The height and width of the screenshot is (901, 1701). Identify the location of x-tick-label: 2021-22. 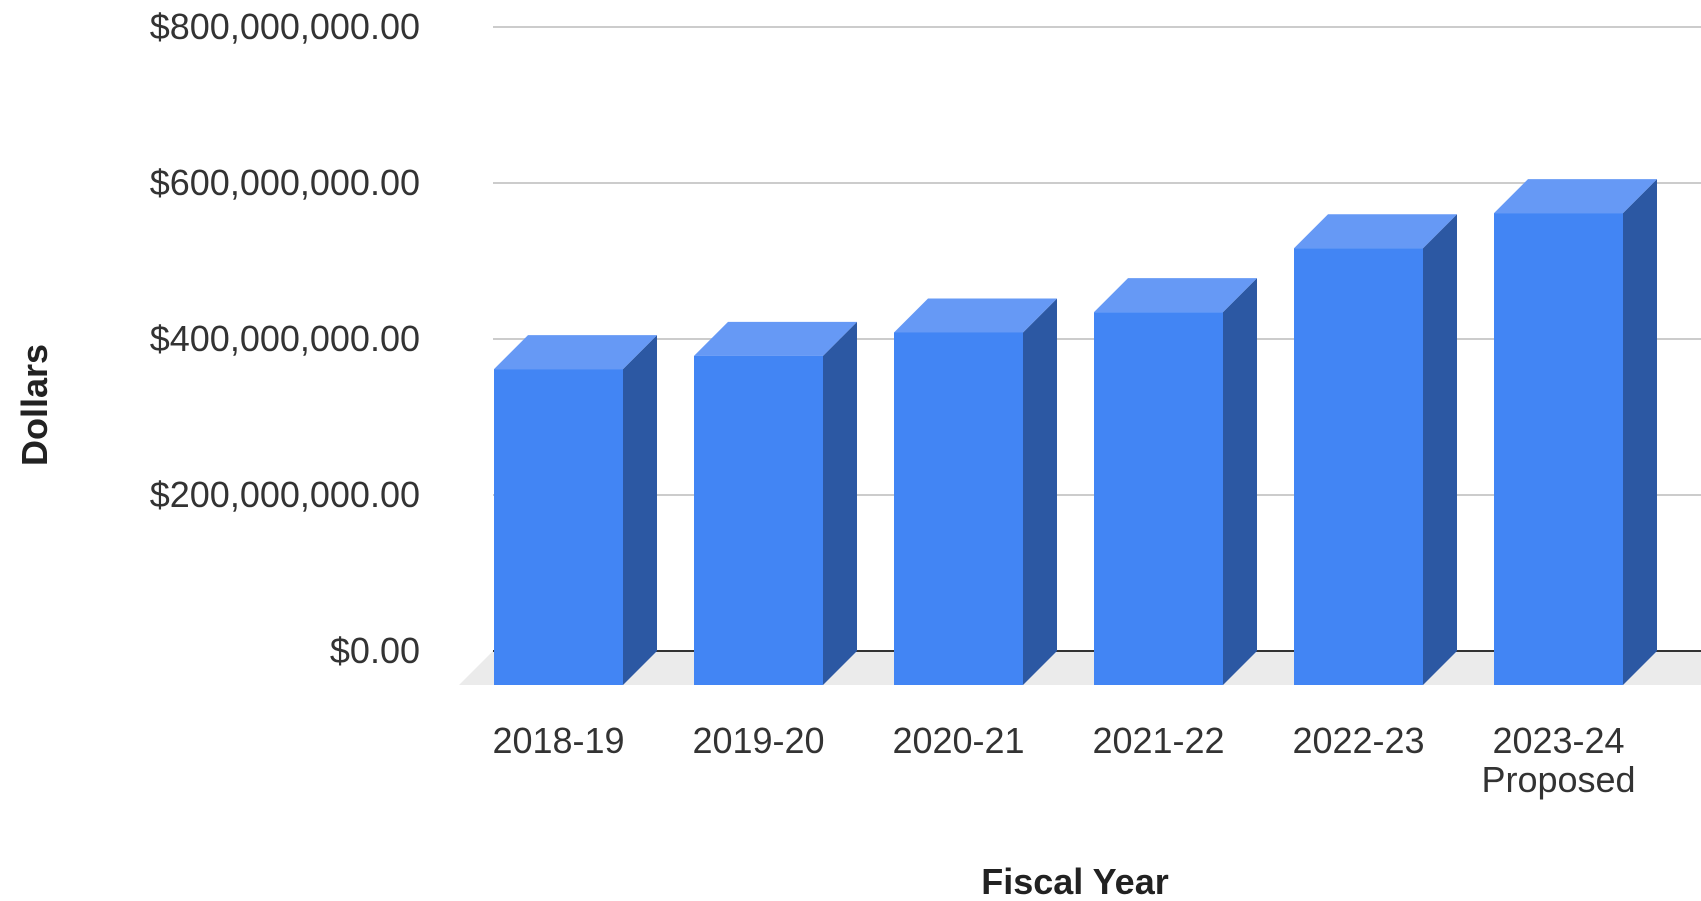
(1158, 740).